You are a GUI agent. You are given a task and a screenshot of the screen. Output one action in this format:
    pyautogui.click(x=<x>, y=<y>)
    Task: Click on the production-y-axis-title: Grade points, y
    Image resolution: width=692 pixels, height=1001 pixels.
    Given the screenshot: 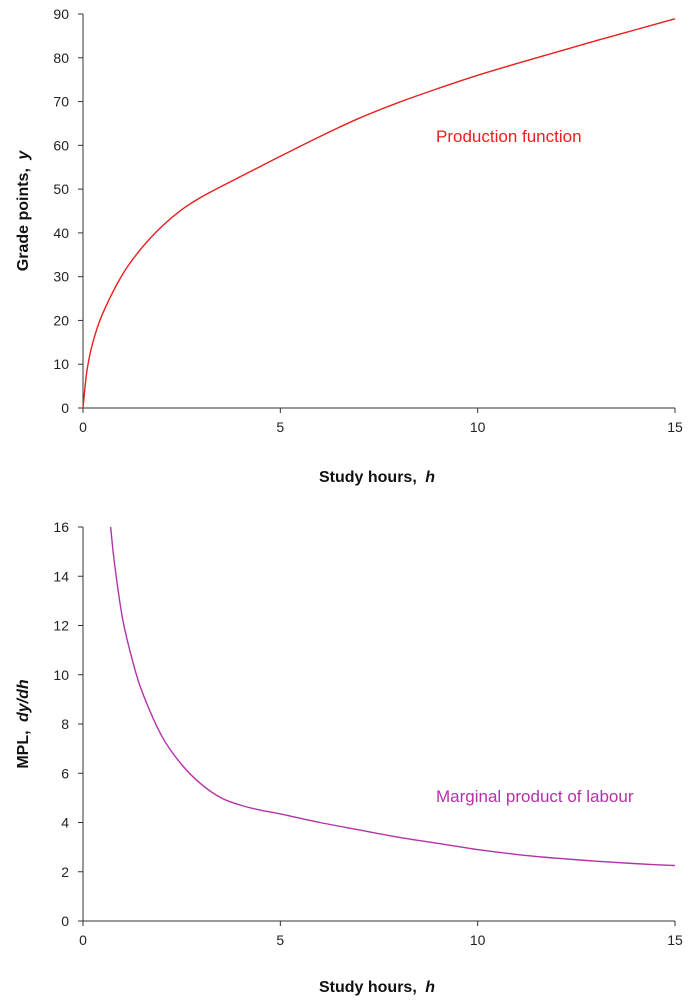 What is the action you would take?
    pyautogui.click(x=23, y=211)
    